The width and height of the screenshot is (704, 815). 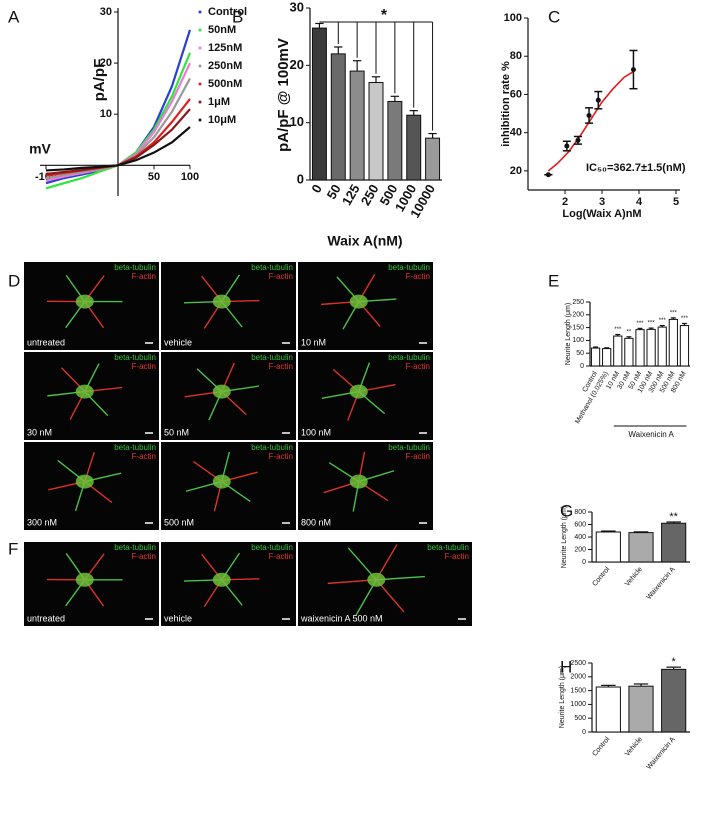 What do you see at coordinates (118, 149) in the screenshot?
I see `iv-curve` at bounding box center [118, 149].